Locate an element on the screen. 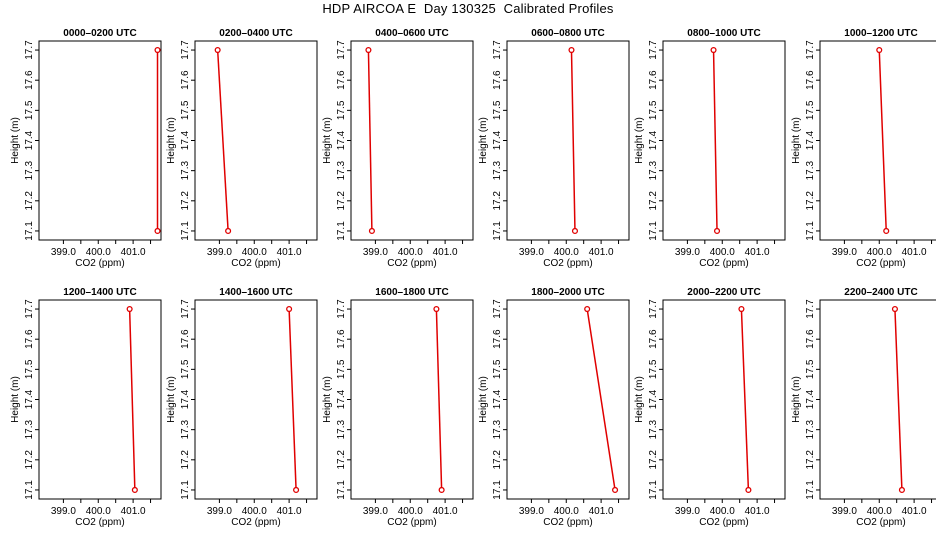 This screenshot has width=936, height=540. panel-title: 0600–0800 UTC is located at coordinates (567, 33).